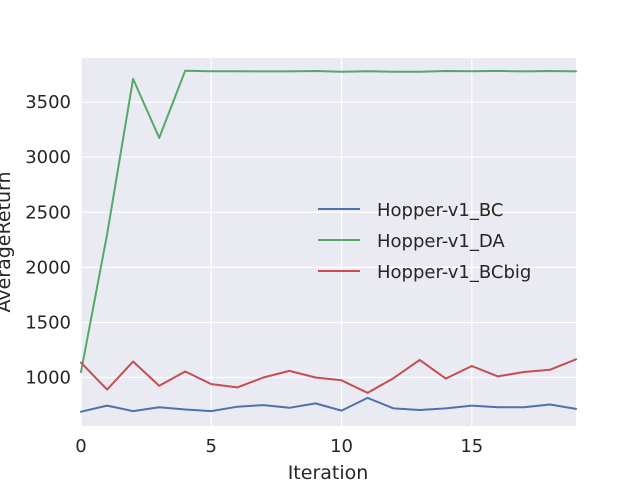 The height and width of the screenshot is (480, 640). I want to click on series-line-Hopper-v1_BC, so click(328, 404).